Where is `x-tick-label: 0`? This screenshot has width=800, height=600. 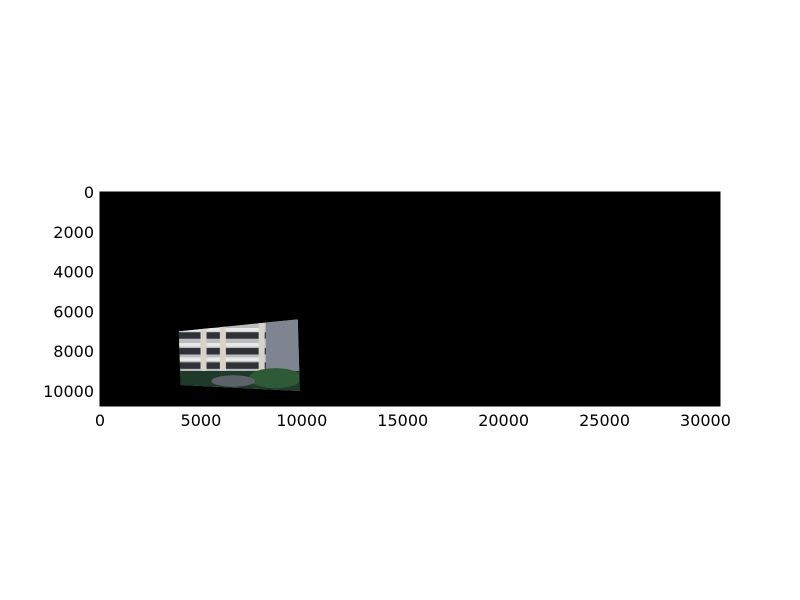 x-tick-label: 0 is located at coordinates (100, 420).